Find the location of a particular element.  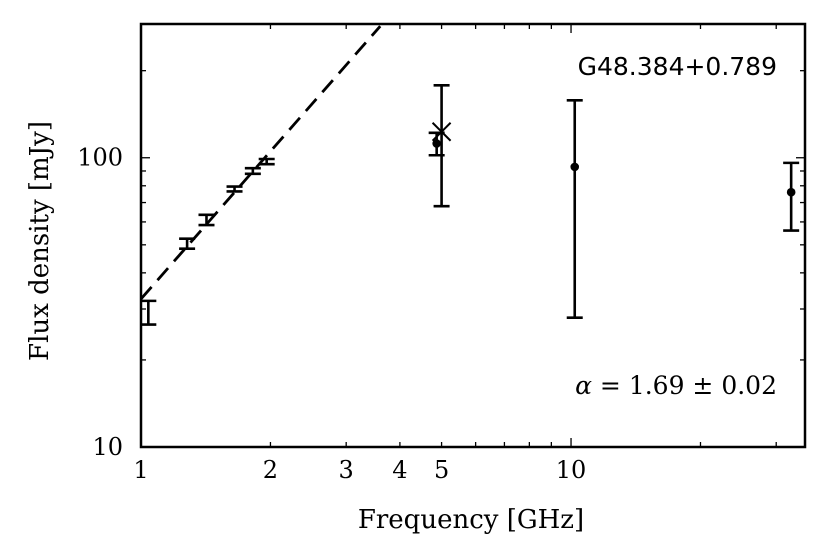

x-axis-label: Frequency [GHz] is located at coordinates (471, 520).